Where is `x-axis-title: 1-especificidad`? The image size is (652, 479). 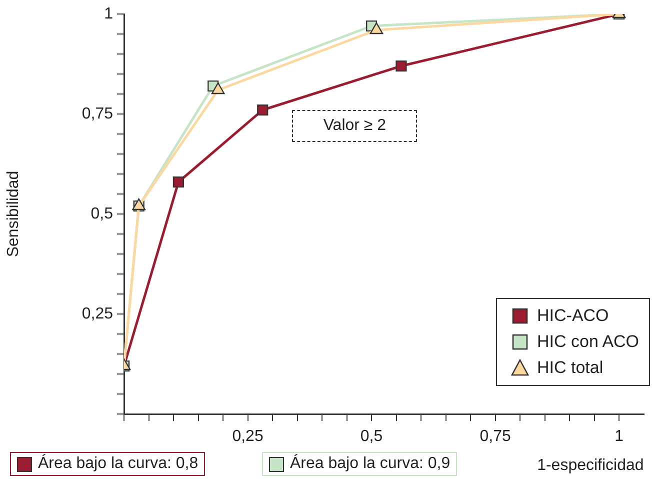
x-axis-title: 1-especificidad is located at coordinates (590, 465).